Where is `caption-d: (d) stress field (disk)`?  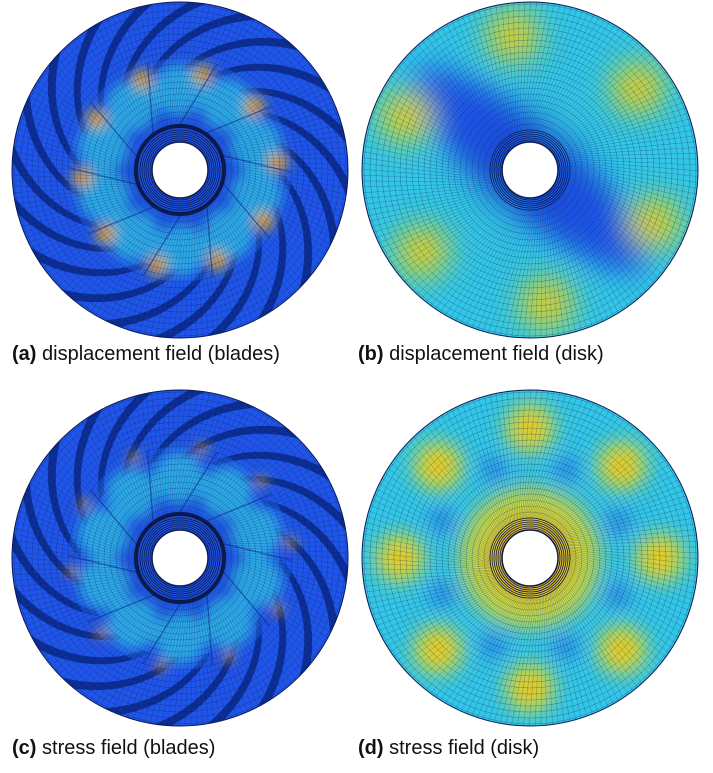
caption-d: (d) stress field (disk) is located at coordinates (448, 748).